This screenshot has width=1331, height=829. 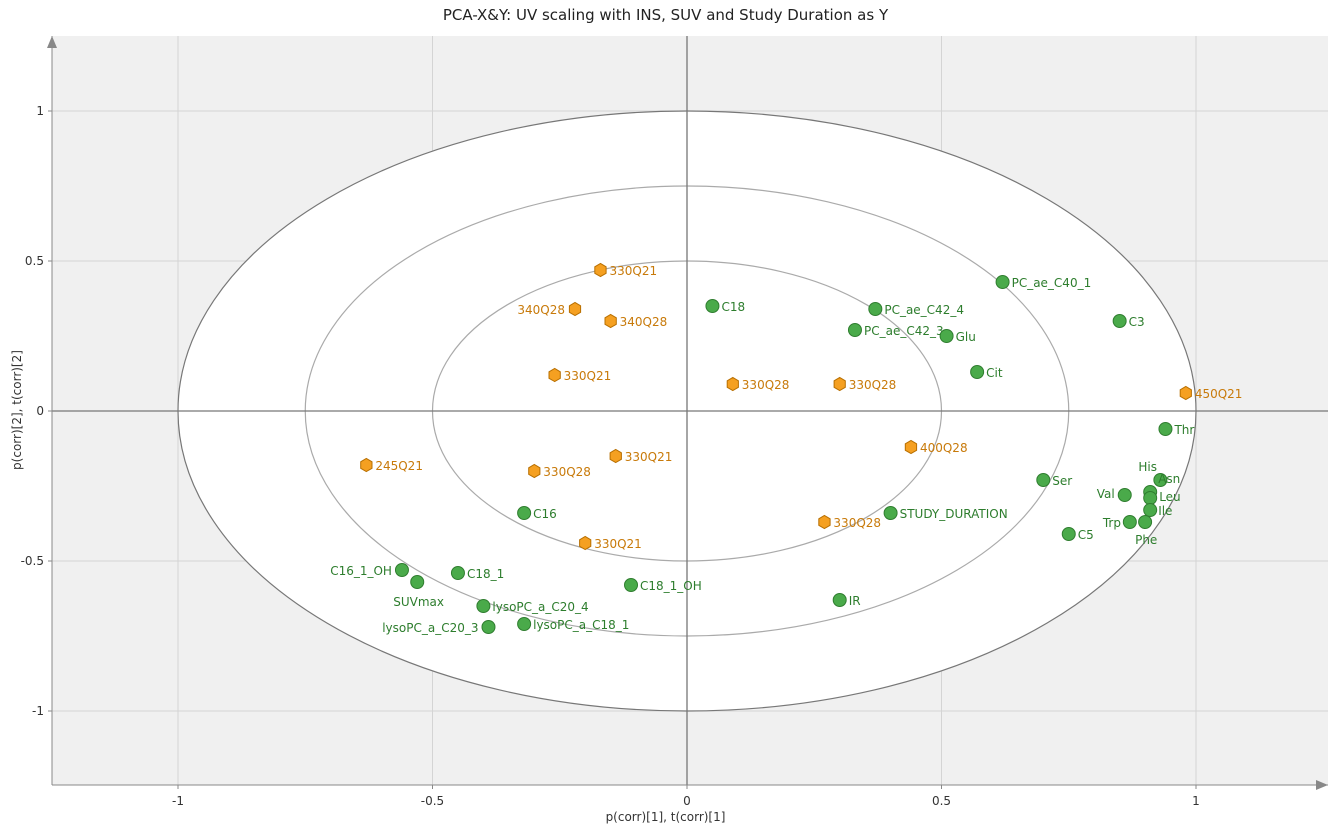 I want to click on label-C18_1: C18_1, so click(x=485, y=574).